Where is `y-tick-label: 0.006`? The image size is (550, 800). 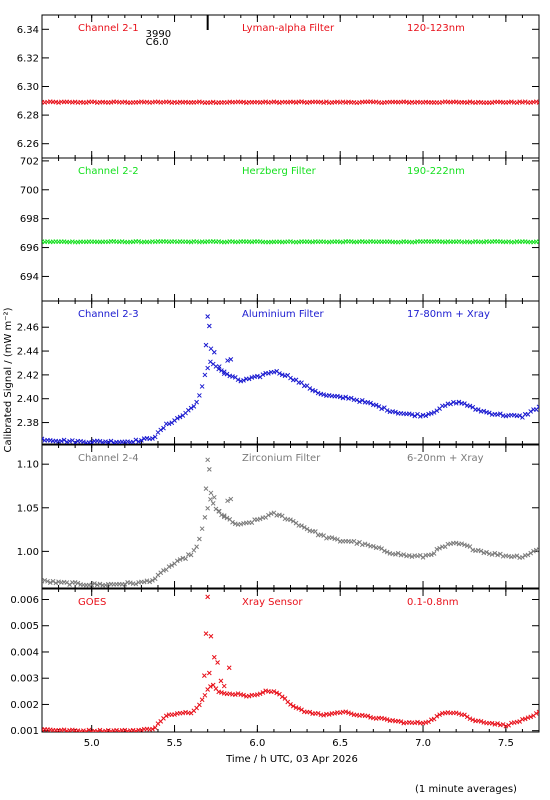 y-tick-label: 0.006 is located at coordinates (24, 600).